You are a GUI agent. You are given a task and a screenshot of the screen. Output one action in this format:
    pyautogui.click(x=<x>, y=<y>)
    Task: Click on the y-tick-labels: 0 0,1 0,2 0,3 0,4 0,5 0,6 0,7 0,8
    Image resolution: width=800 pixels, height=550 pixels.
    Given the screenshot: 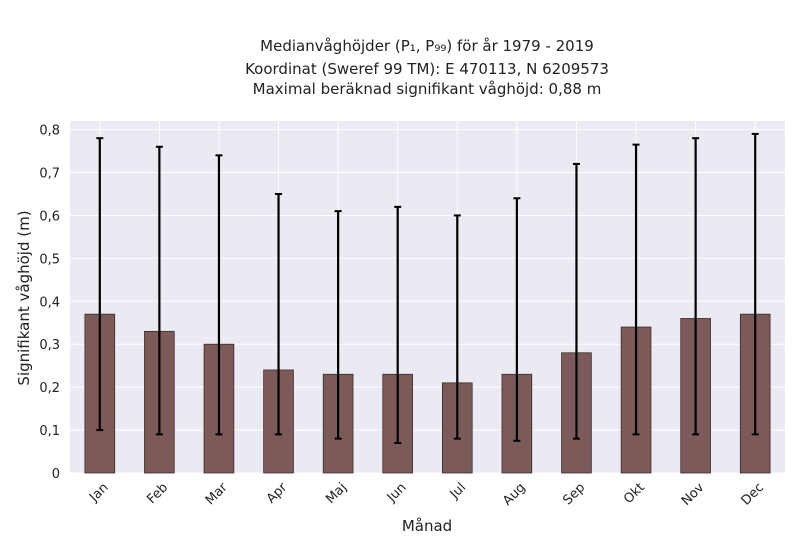 What is the action you would take?
    pyautogui.click(x=49, y=303)
    